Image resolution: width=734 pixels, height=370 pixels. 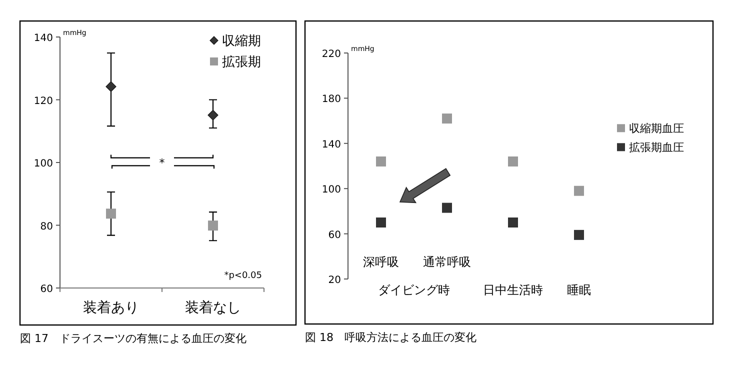 What do you see at coordinates (381, 262) in the screenshot?
I see `x-tick-label: 深呼吸` at bounding box center [381, 262].